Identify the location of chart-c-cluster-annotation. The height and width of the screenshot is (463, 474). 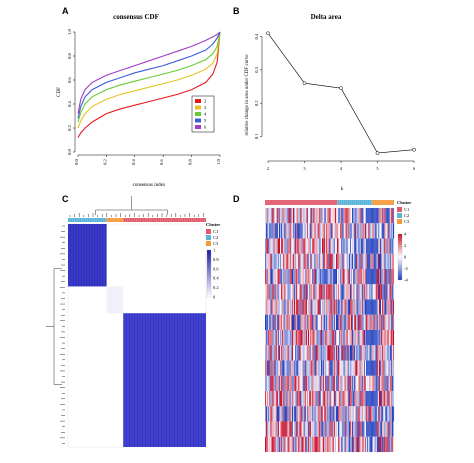
(136, 220).